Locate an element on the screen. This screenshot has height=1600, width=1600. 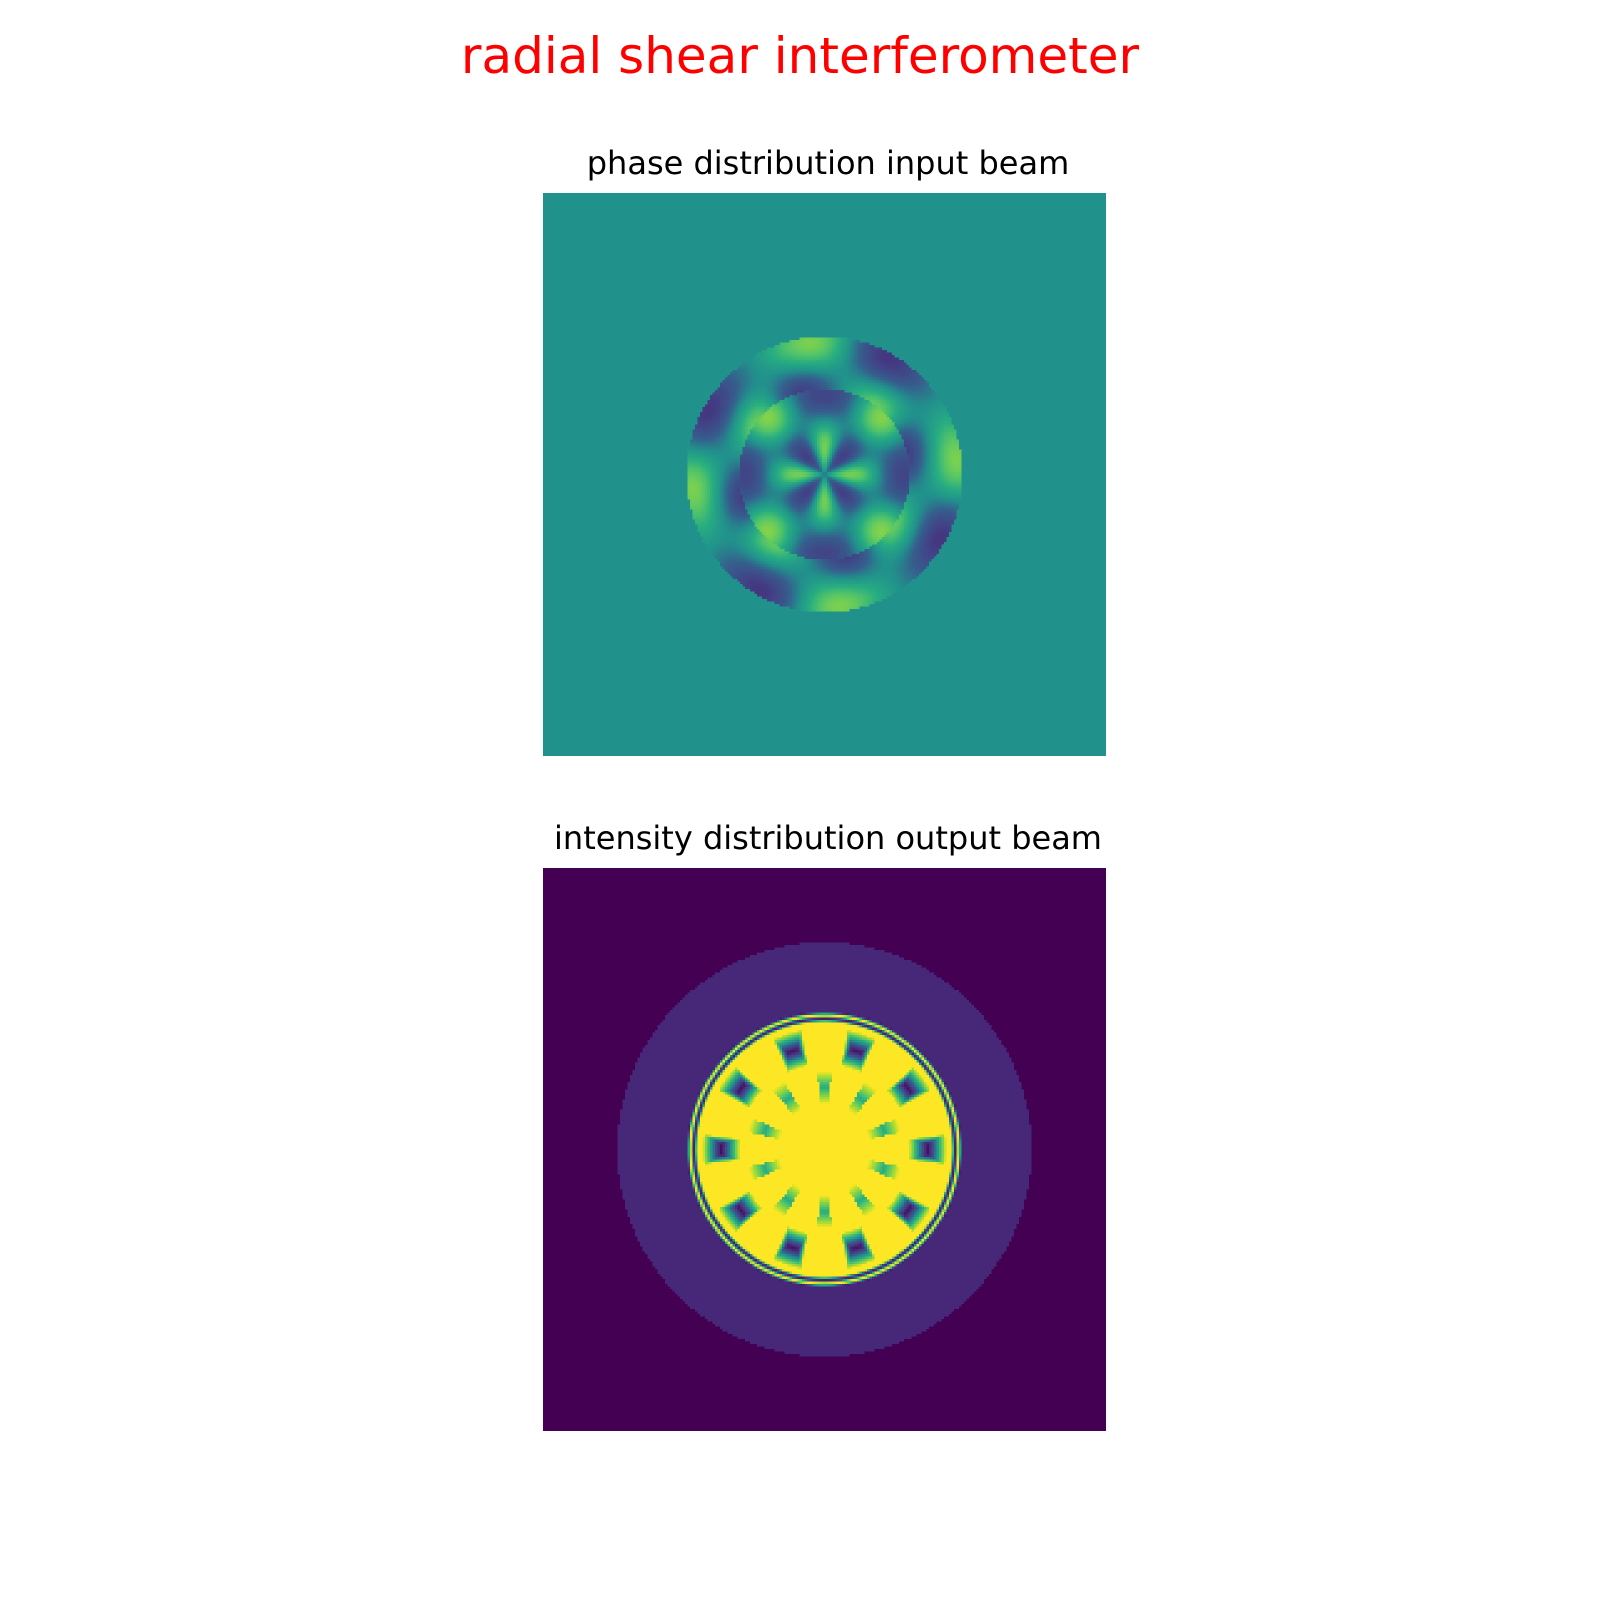
figure-title: radial shear interferometer is located at coordinates (800, 56).